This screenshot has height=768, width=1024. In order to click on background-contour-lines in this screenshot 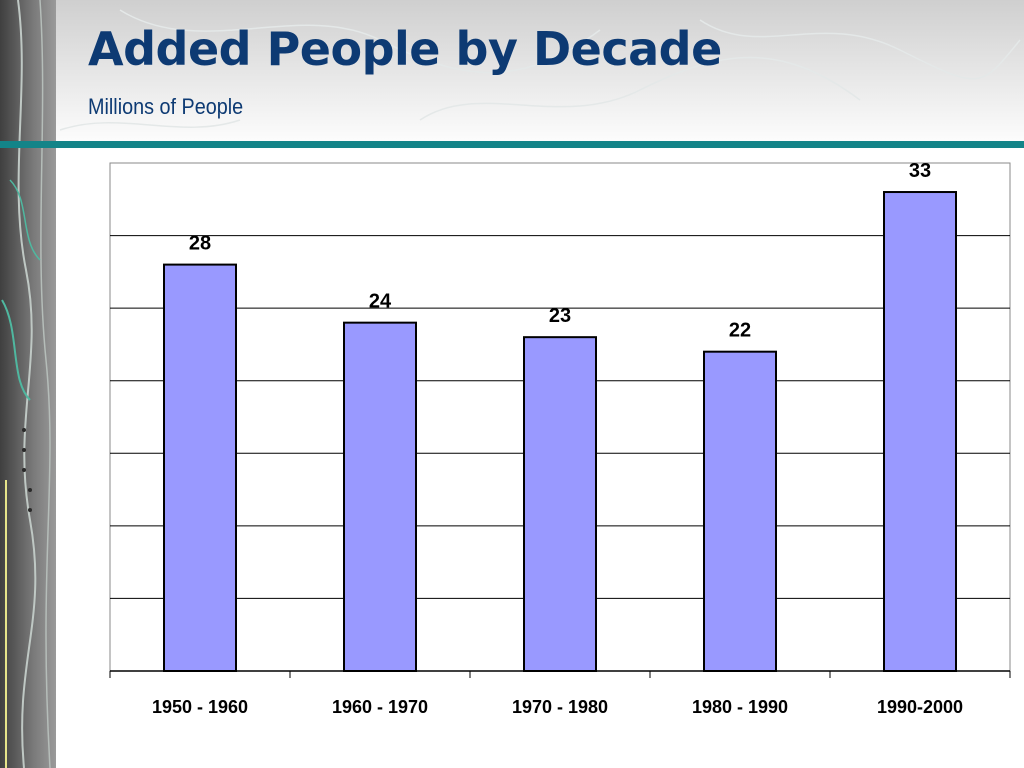, I will do `click(540, 70)`.